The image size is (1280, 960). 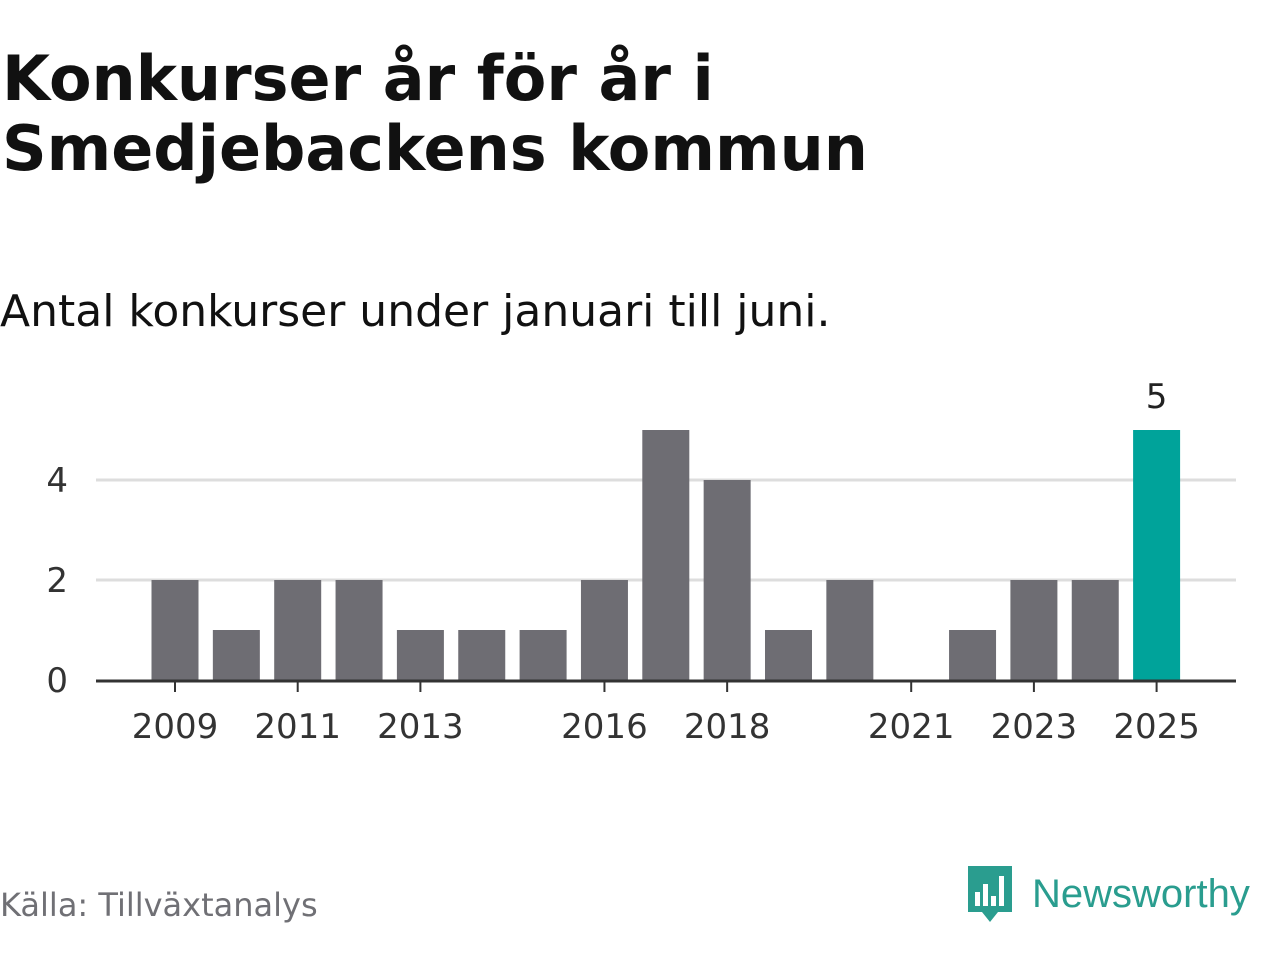 What do you see at coordinates (1157, 555) in the screenshot?
I see `bar-2025` at bounding box center [1157, 555].